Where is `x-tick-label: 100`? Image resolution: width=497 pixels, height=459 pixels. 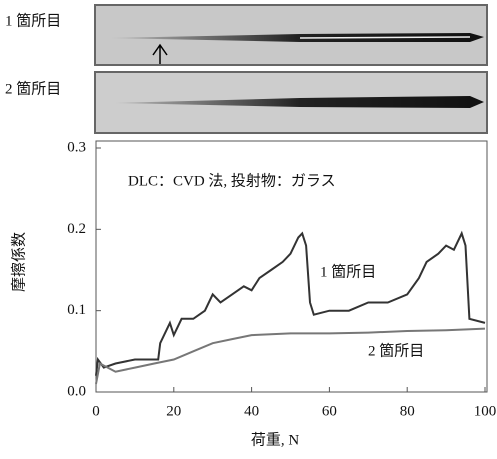
x-tick-label: 100 is located at coordinates (485, 411).